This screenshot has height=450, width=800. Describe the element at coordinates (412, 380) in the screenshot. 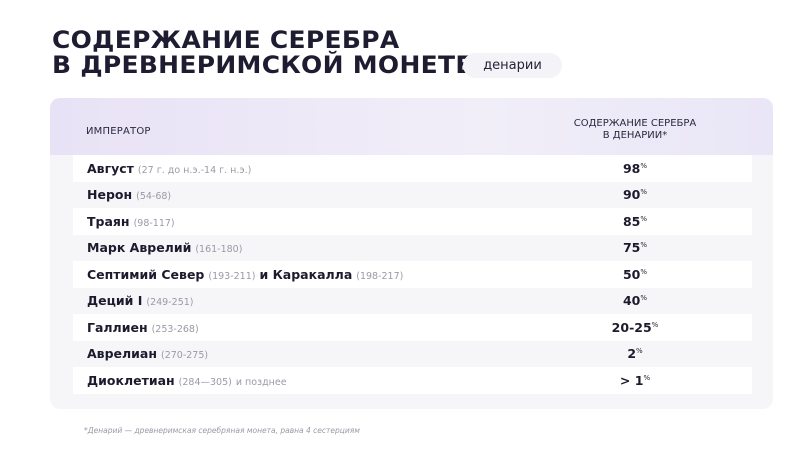

I see `table-row: Диоклетиан (284—305) и позднее > 1%` at that location.